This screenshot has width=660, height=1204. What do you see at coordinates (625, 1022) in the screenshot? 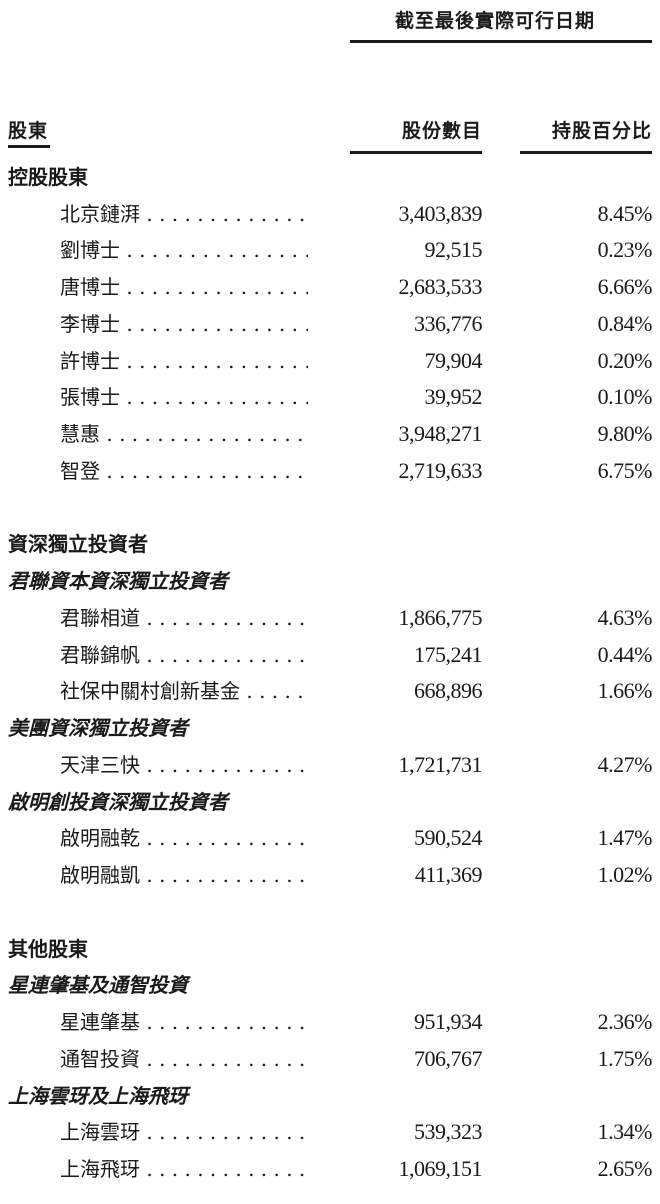
I see `shareholding-percent: 2.36%` at bounding box center [625, 1022].